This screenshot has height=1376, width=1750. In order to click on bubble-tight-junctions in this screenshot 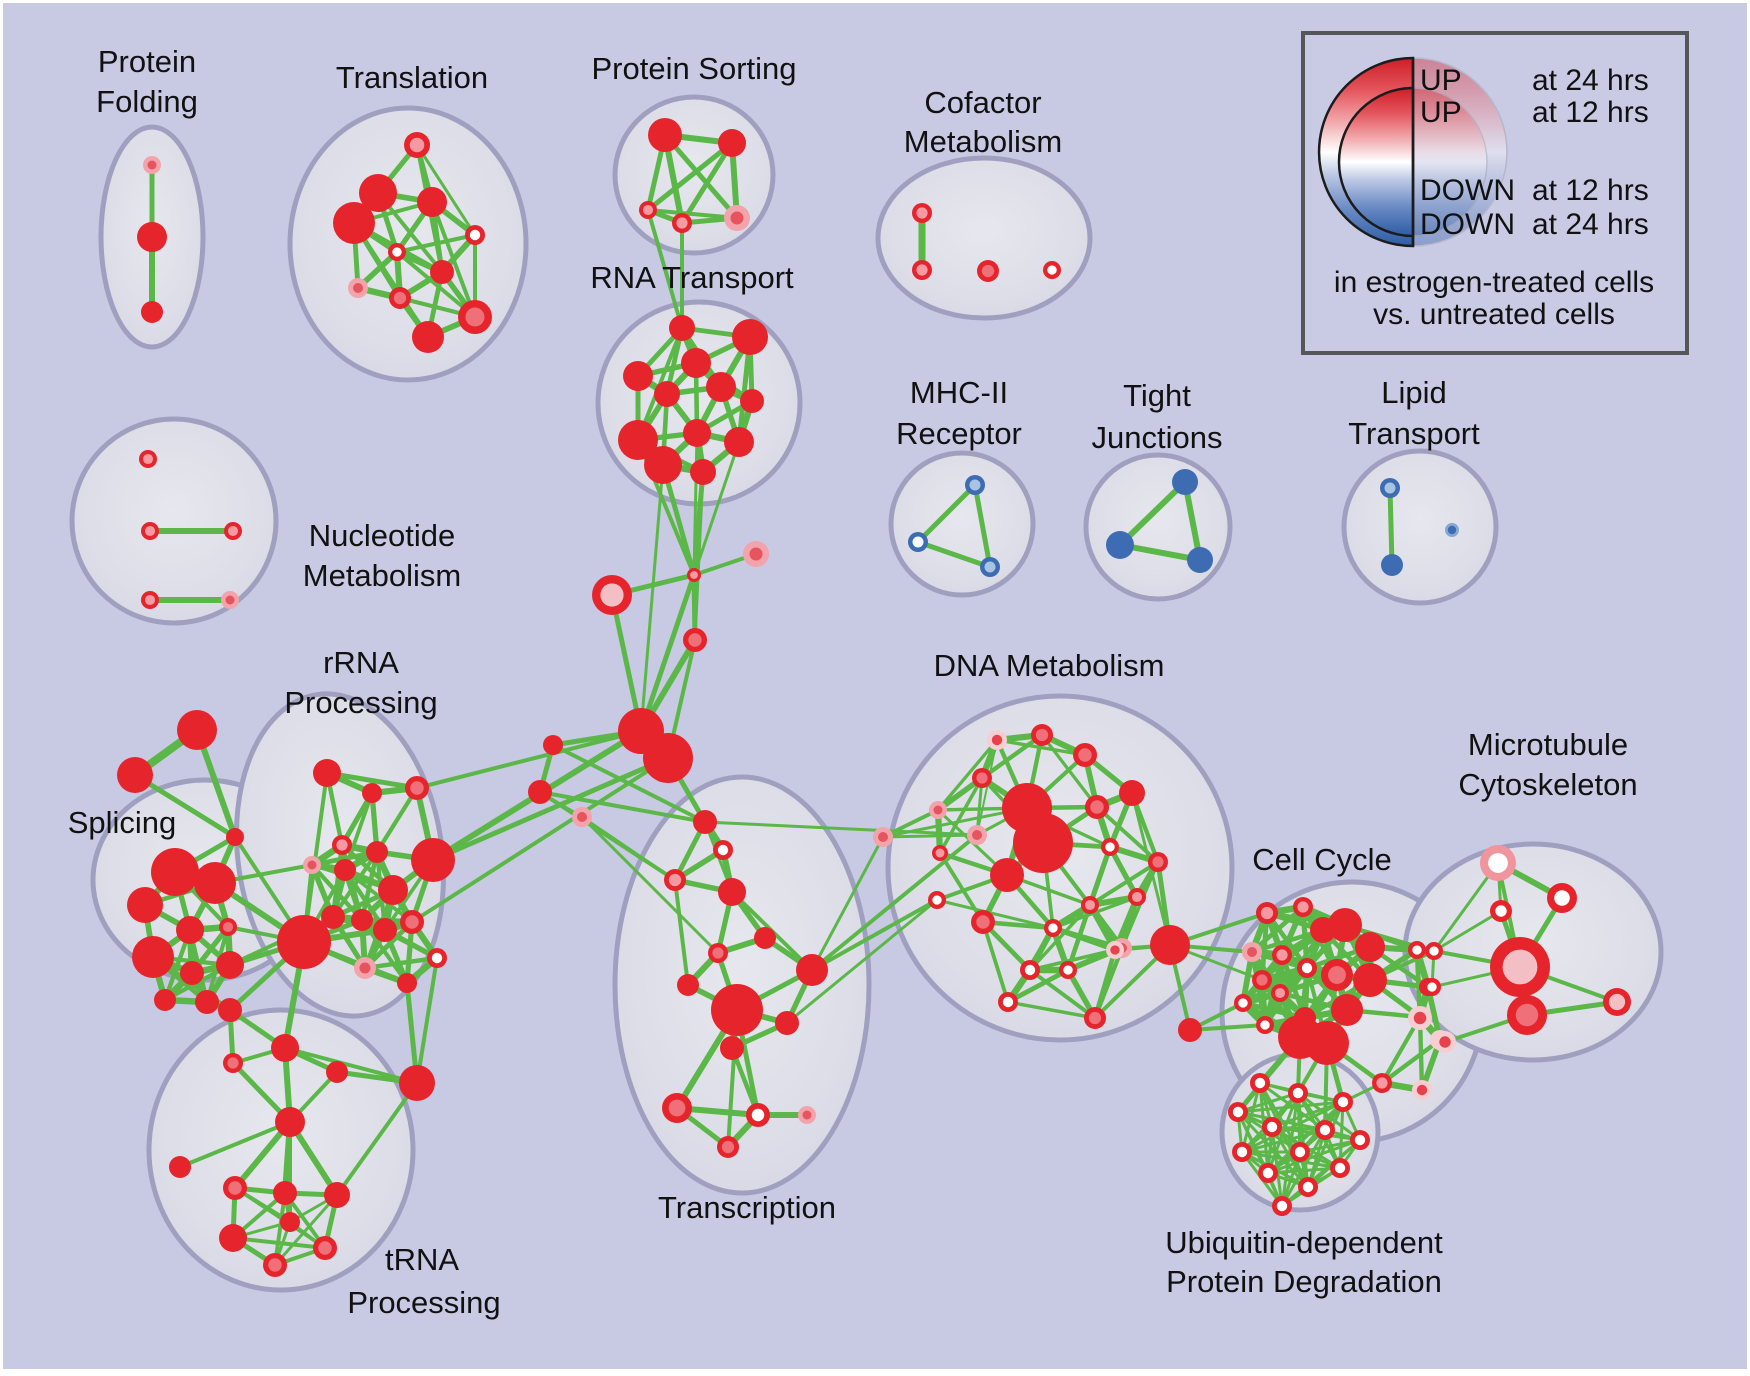, I will do `click(1158, 527)`.